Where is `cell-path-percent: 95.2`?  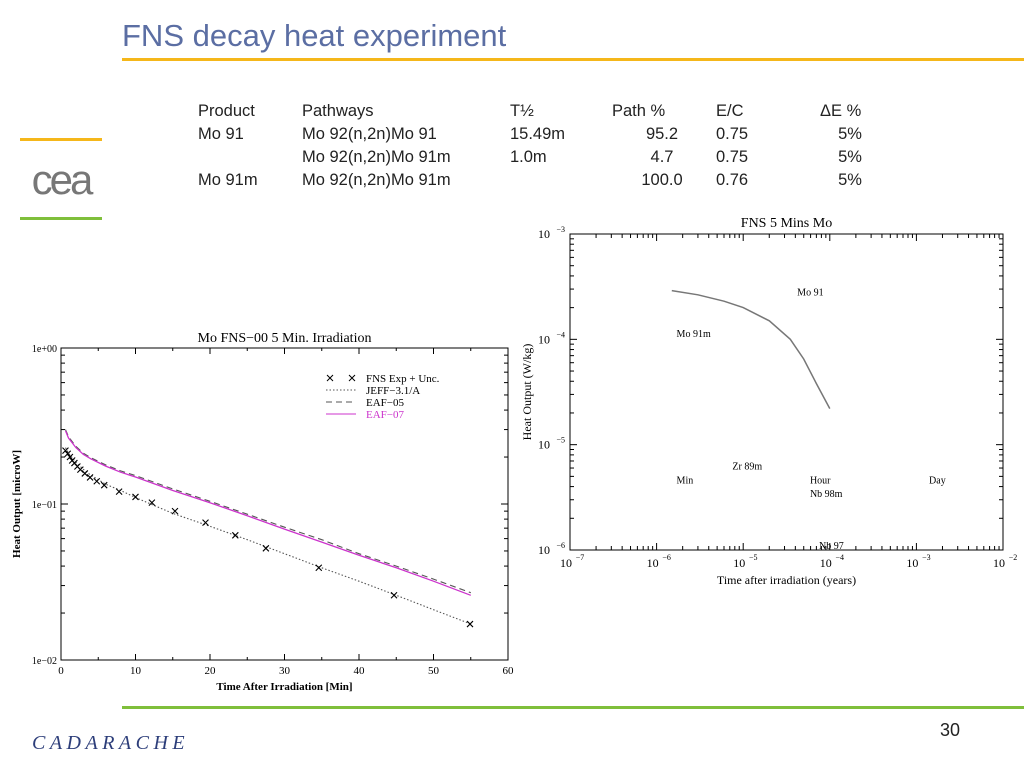
cell-path-percent: 95.2 is located at coordinates (662, 134).